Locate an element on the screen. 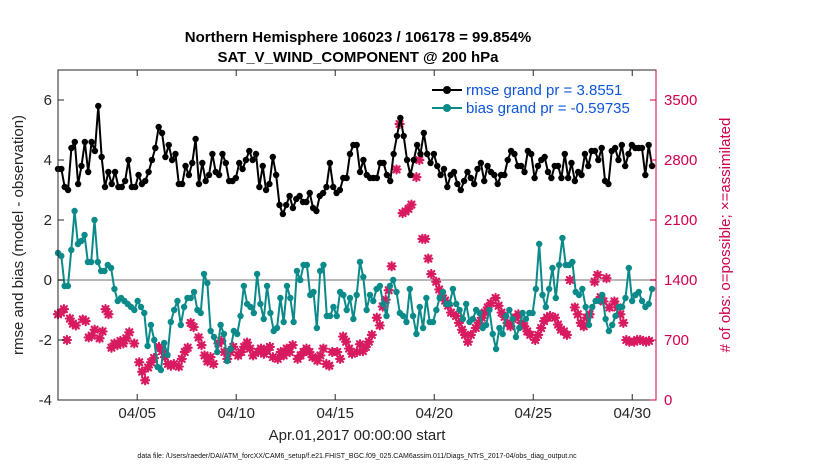  x-tick-label: 04/10 is located at coordinates (236, 413).